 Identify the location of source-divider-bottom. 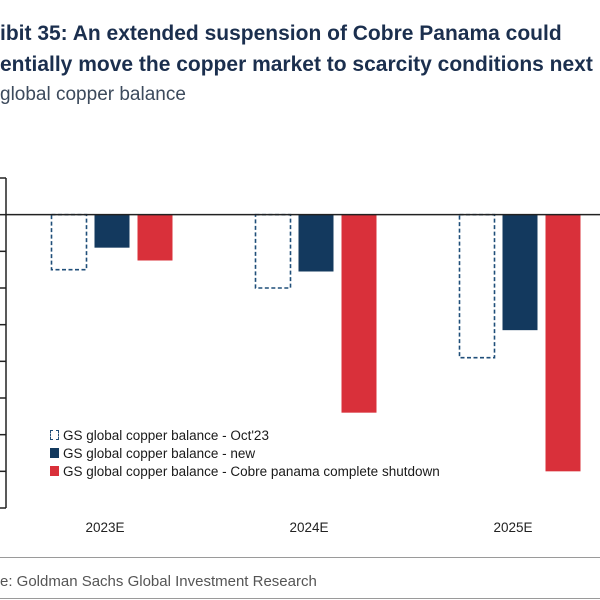
(300, 598).